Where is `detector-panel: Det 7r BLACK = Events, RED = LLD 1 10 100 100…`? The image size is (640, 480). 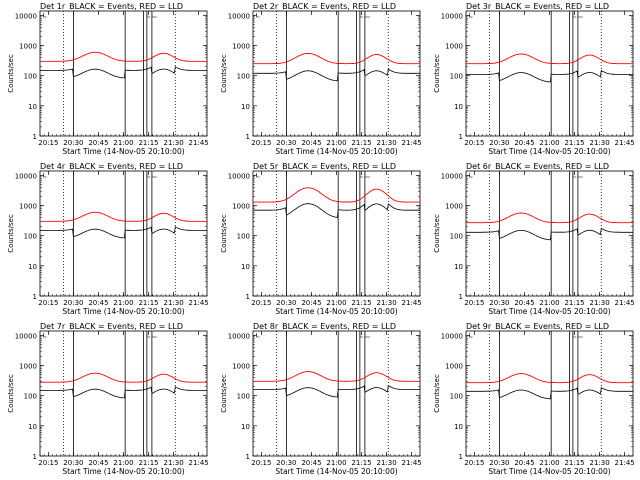 detector-panel: Det 7r BLACK = Events, RED = LLD 1 10 100 100… is located at coordinates (106, 400).